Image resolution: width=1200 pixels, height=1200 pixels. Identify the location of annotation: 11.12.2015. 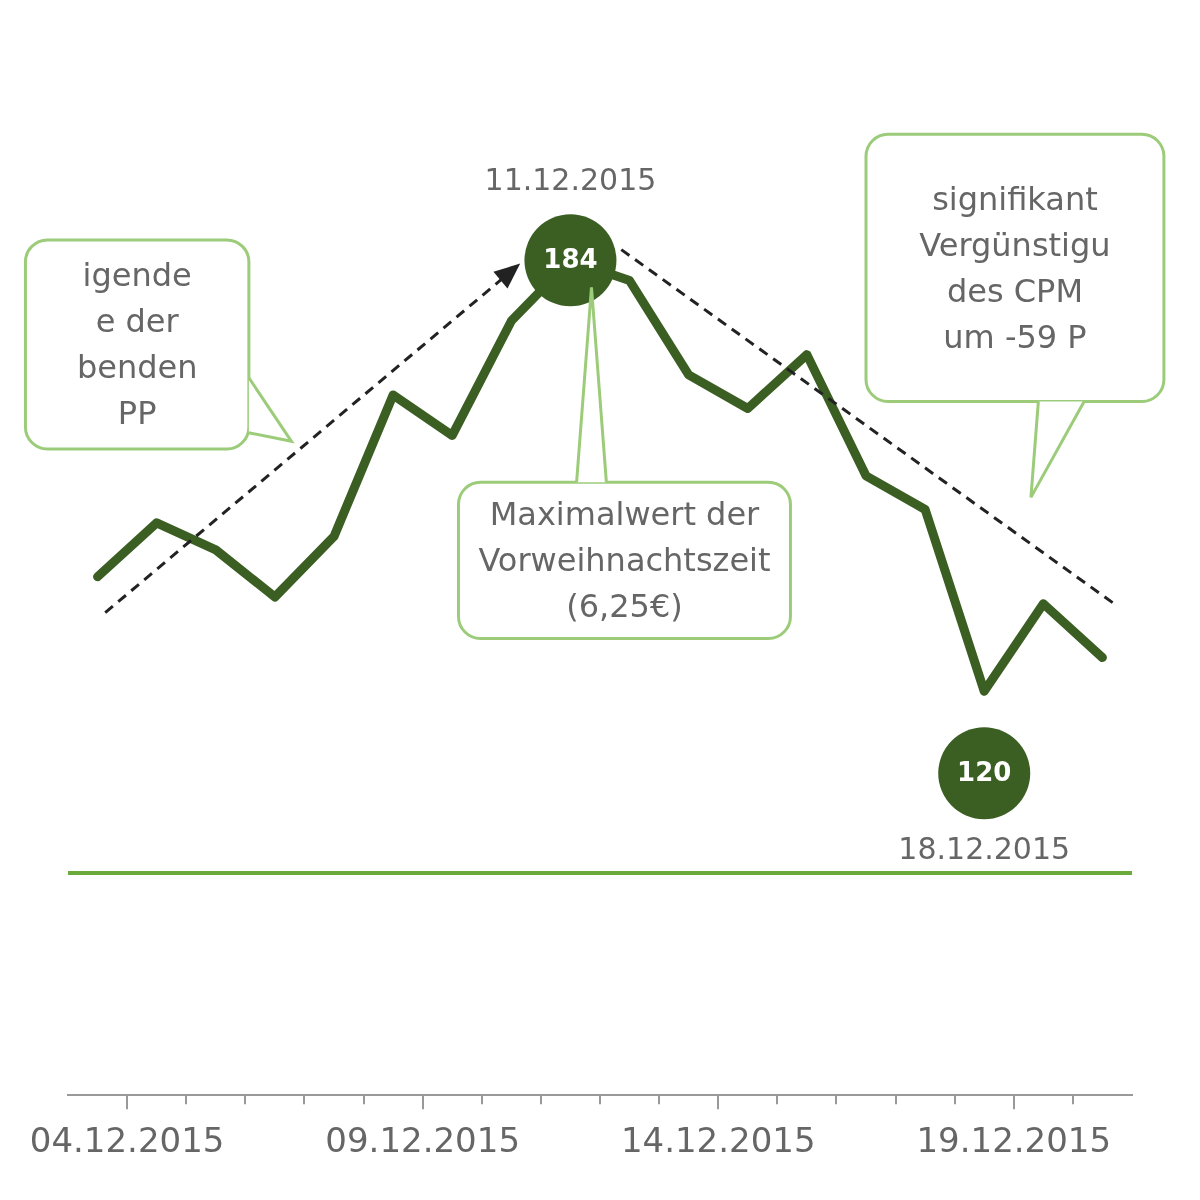
(570, 180).